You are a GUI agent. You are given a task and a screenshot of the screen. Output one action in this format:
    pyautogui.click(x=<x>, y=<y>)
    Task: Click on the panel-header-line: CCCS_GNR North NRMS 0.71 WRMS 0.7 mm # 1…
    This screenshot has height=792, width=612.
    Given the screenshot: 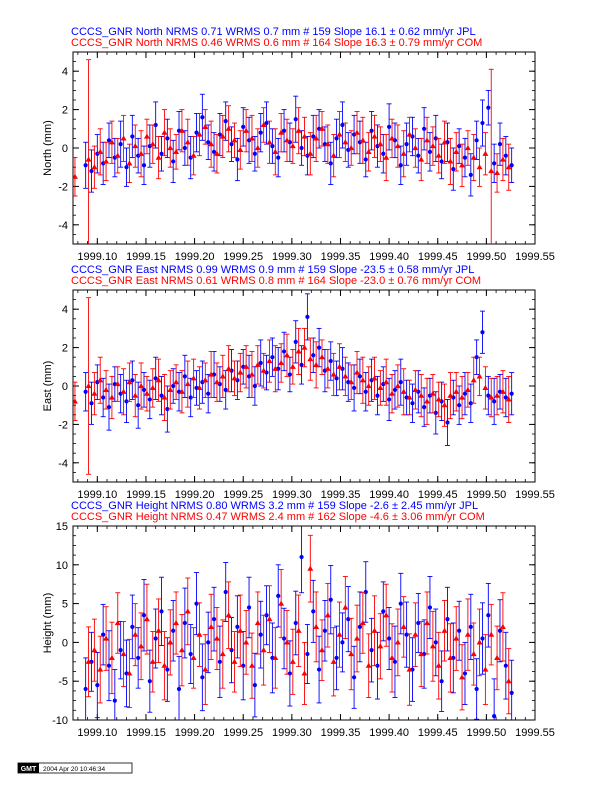 What is the action you would take?
    pyautogui.click(x=273, y=32)
    